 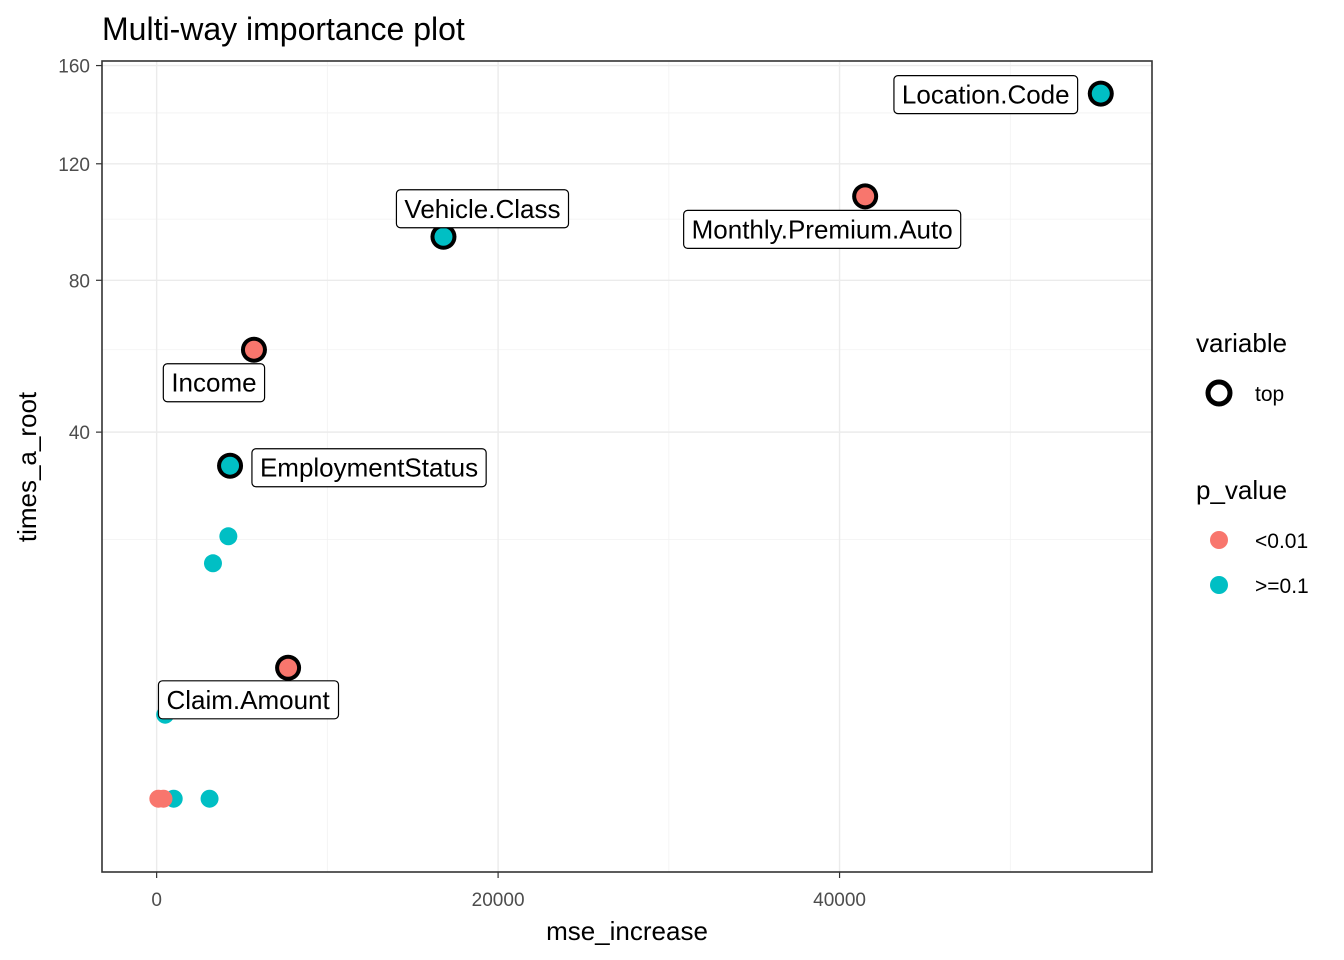 I want to click on point-label: Monthly.Premium.Auto, so click(x=822, y=229).